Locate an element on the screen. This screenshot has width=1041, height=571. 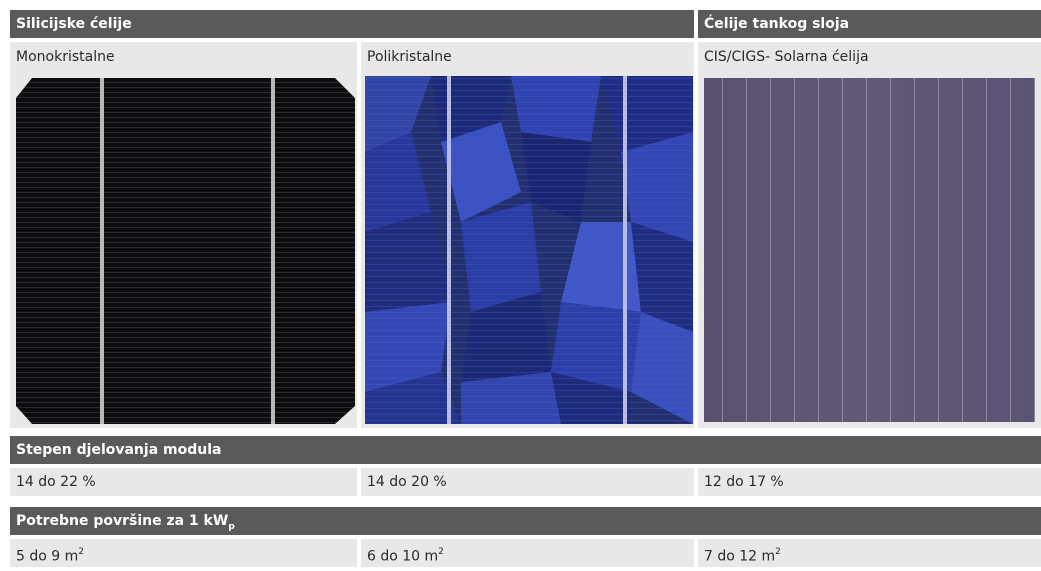
efficiency-cis: 12 do 17 % is located at coordinates (869, 482).